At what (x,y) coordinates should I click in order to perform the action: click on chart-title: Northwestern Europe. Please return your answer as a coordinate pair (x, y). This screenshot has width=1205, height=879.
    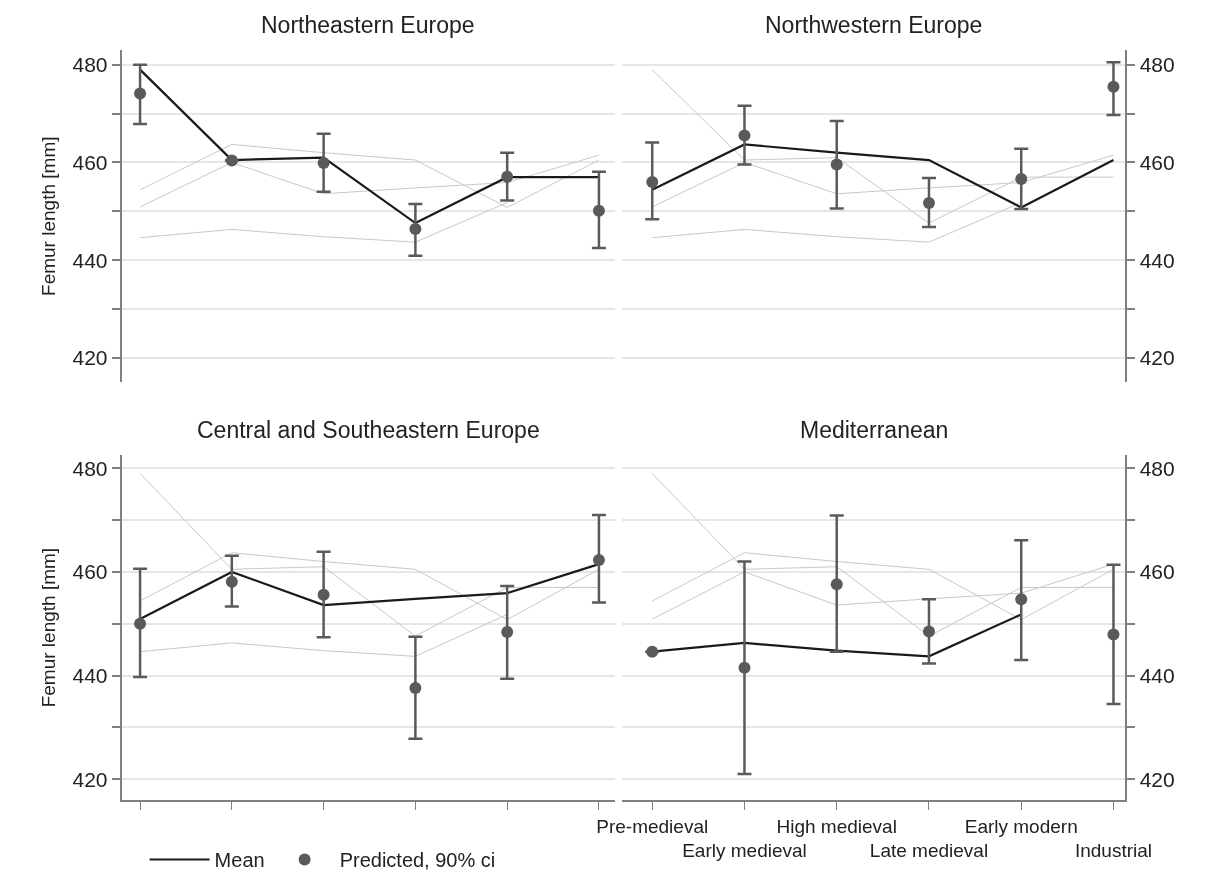
    Looking at the image, I should click on (874, 25).